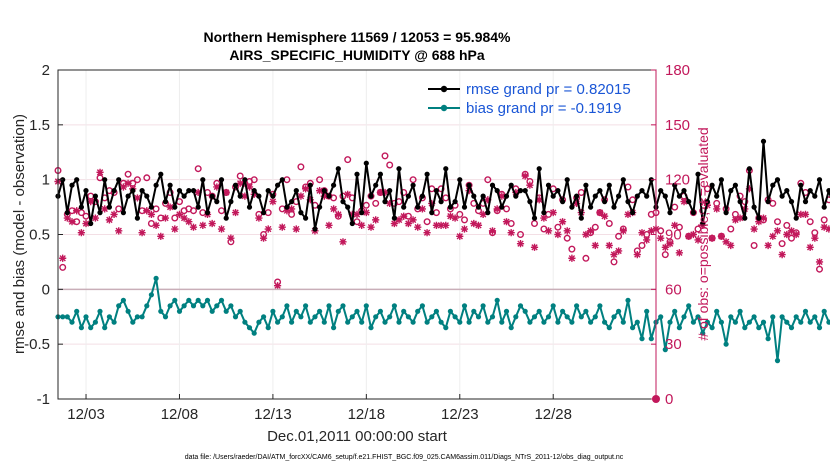 Image resolution: width=830 pixels, height=470 pixels. Describe the element at coordinates (39, 125) in the screenshot. I see `left-tick-label: 1.5` at that location.